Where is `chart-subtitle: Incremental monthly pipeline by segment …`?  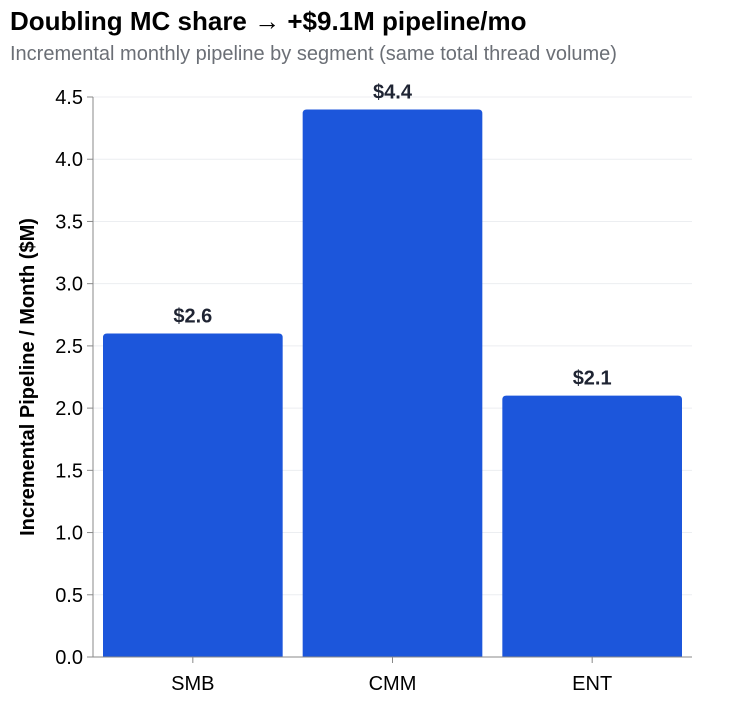 chart-subtitle: Incremental monthly pipeline by segment … is located at coordinates (313, 54).